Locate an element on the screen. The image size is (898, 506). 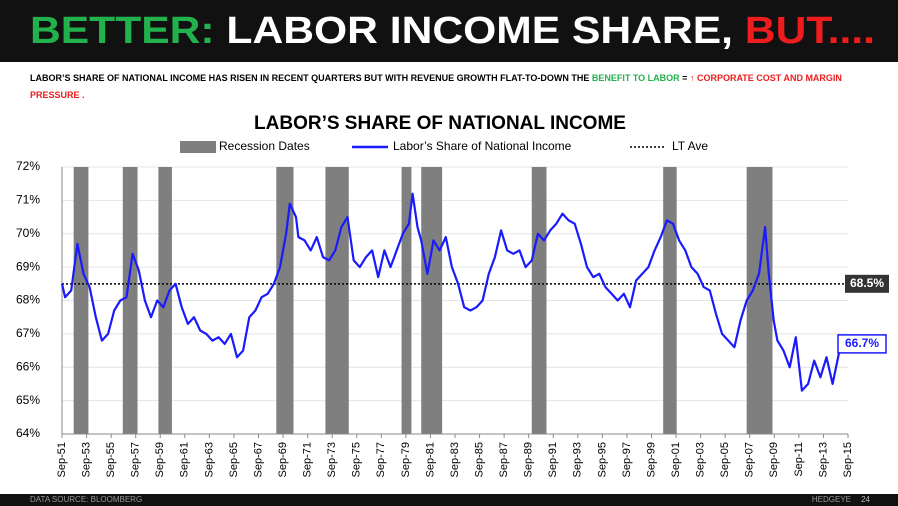
footer-bar is located at coordinates (449, 500).